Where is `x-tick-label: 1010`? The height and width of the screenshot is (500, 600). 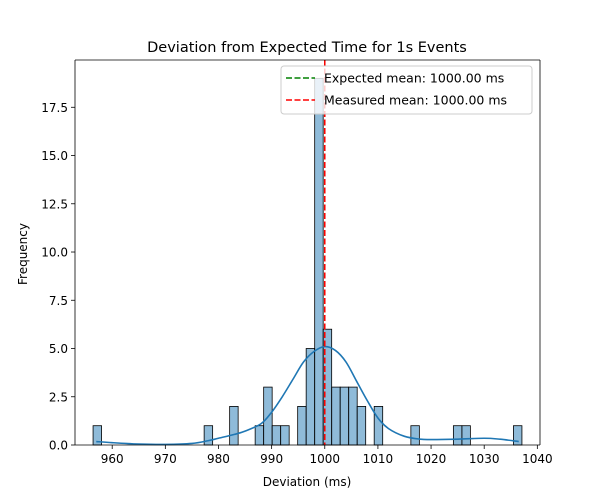
x-tick-label: 1010 is located at coordinates (378, 459).